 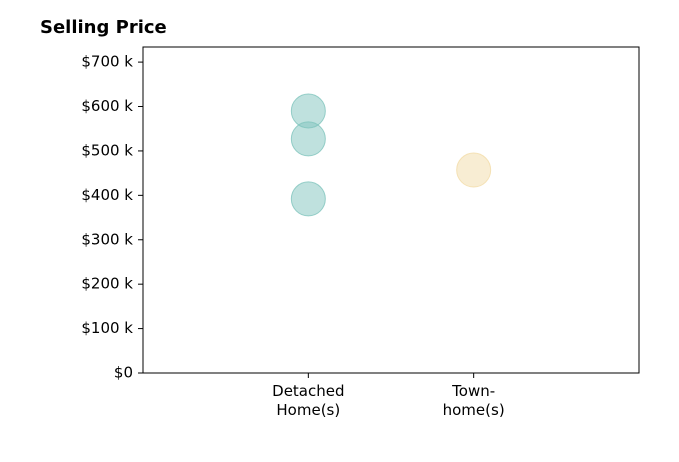 What do you see at coordinates (473, 400) in the screenshot?
I see `x-tick-label: Town- home(s)` at bounding box center [473, 400].